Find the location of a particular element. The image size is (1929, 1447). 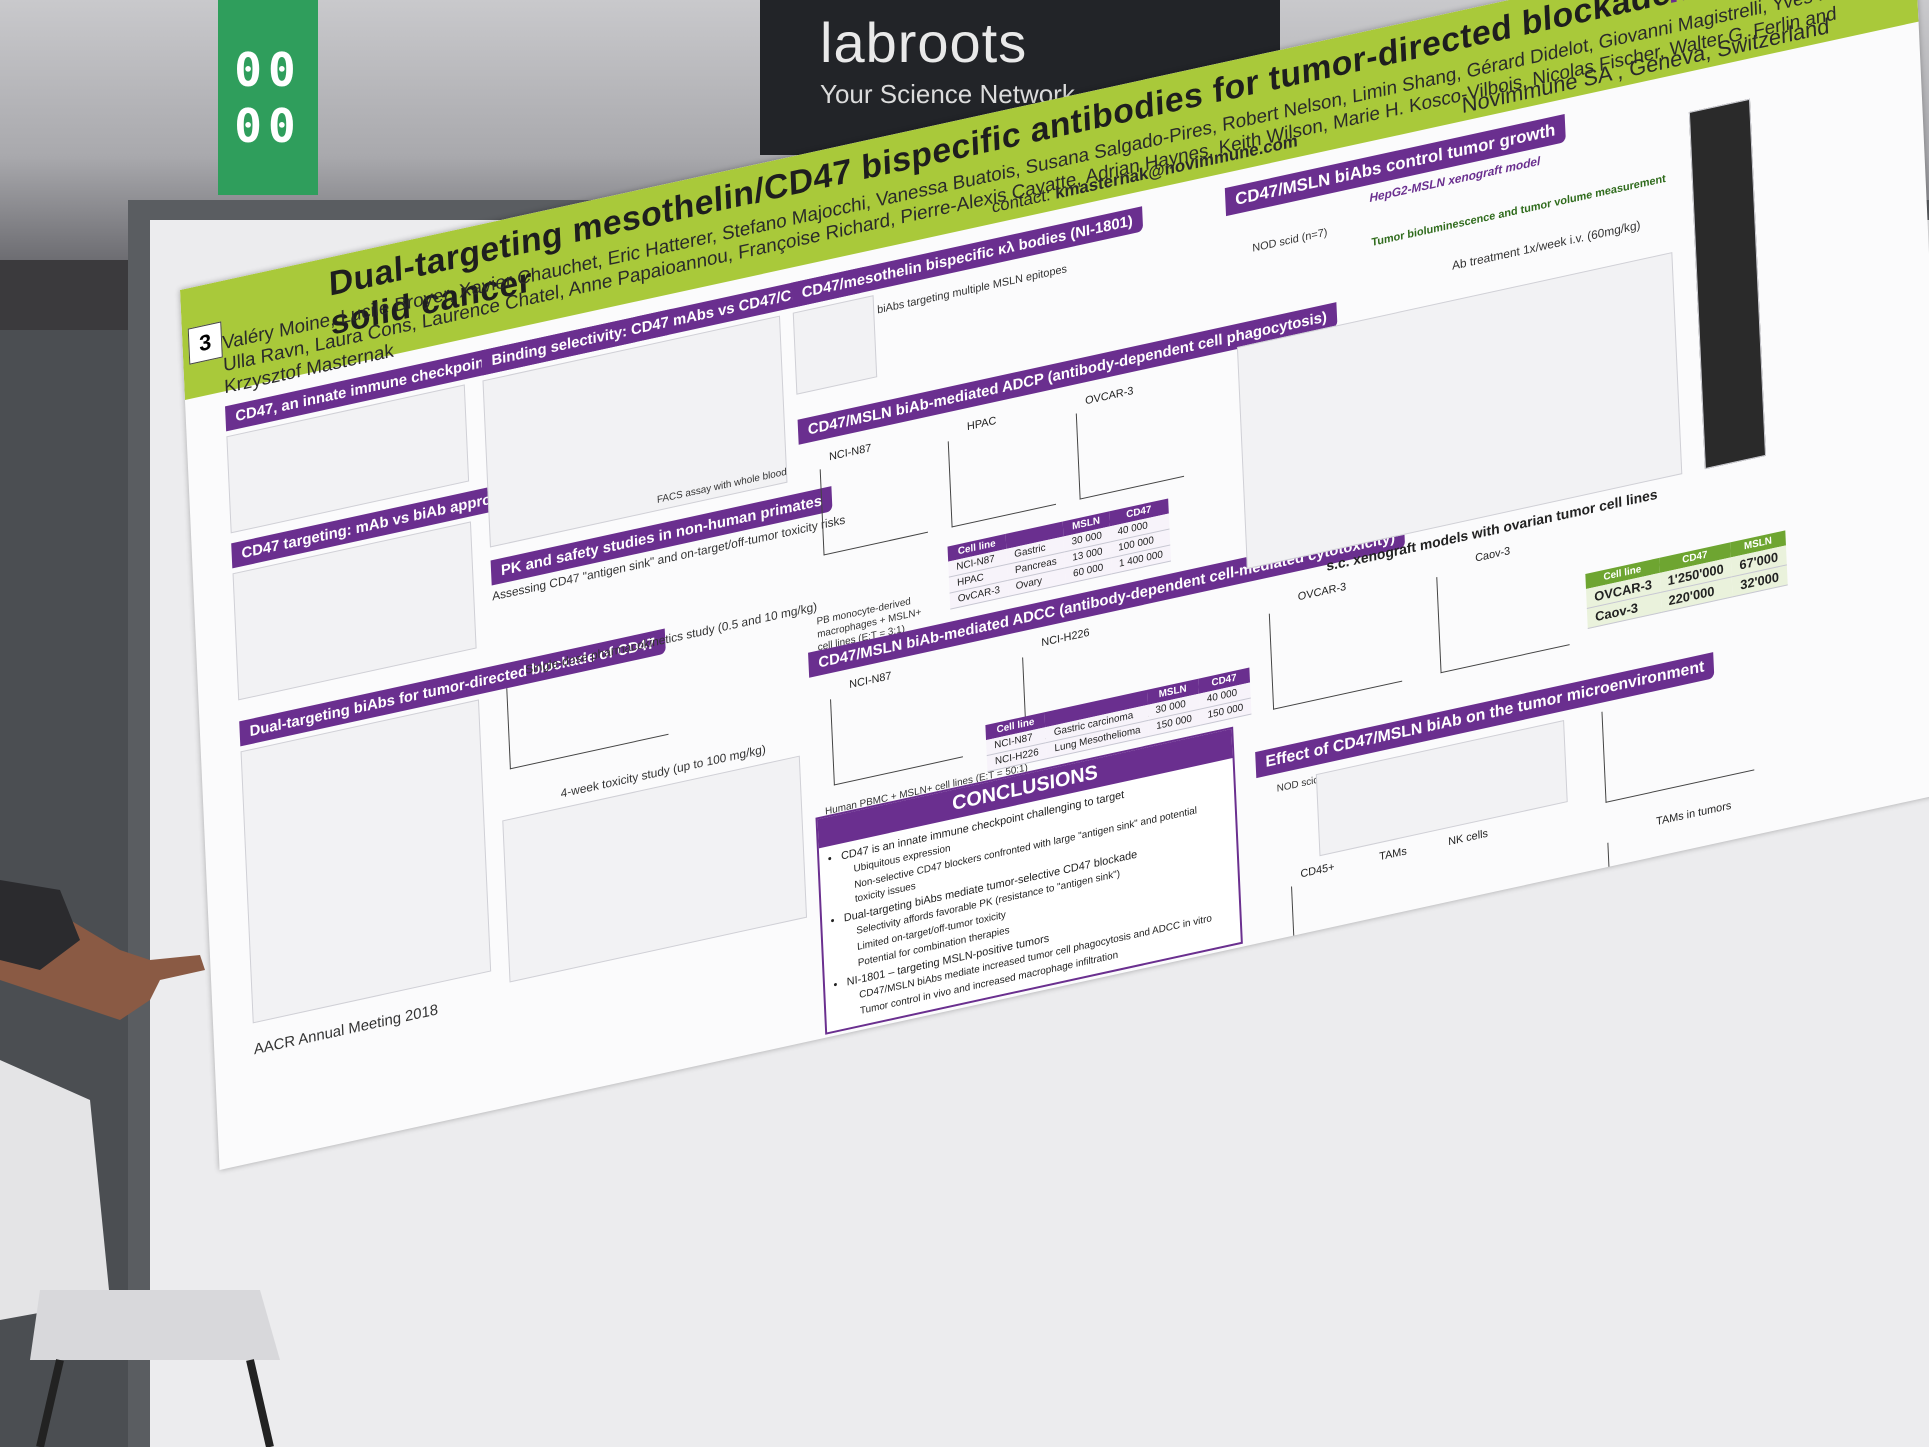

figure-bioluminescence-images is located at coordinates (1727, 284).